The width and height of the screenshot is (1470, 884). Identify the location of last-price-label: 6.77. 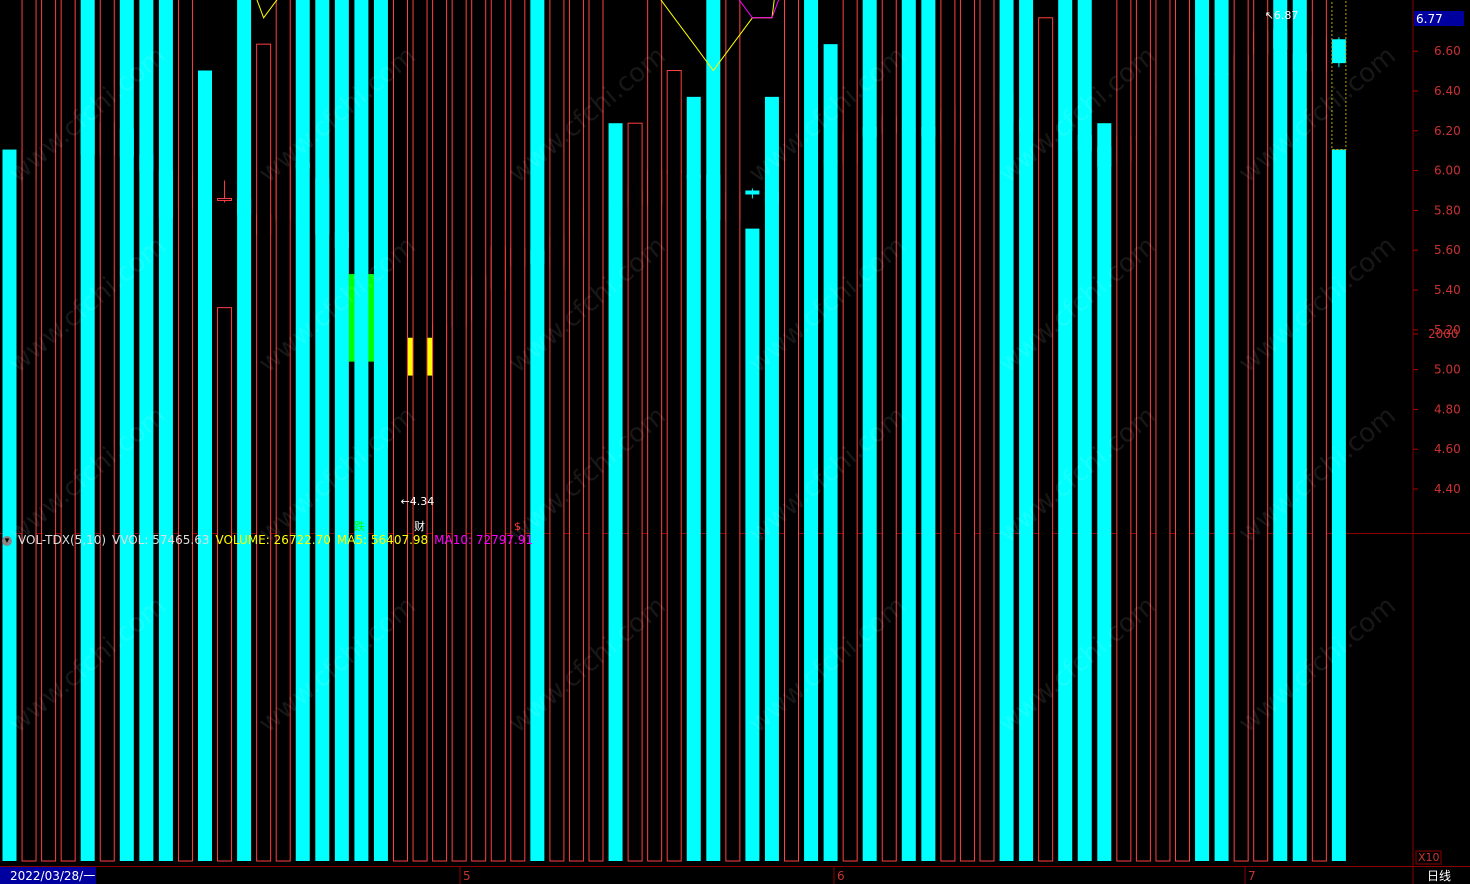
(1429, 19).